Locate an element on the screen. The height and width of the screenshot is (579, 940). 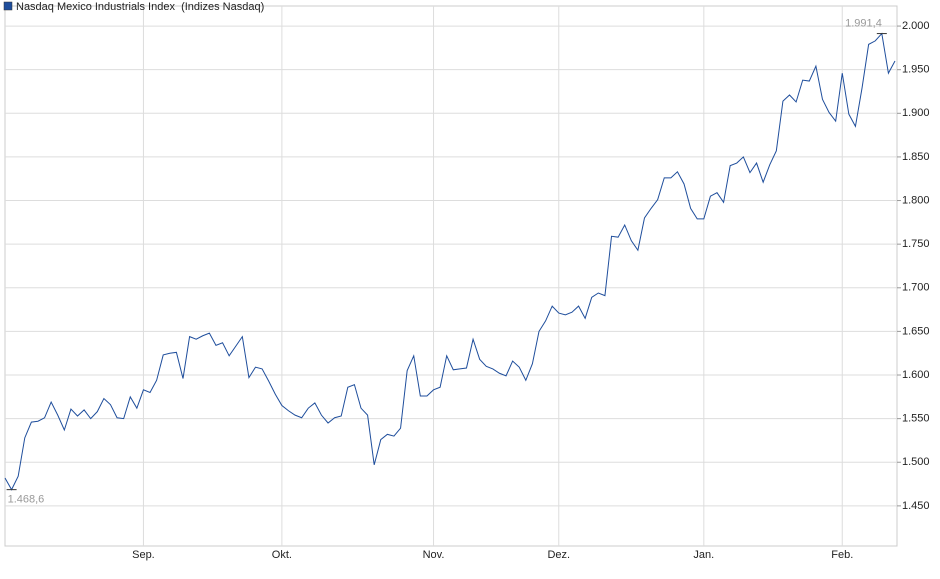
y-tick-label: 1.950 is located at coordinates (916, 70).